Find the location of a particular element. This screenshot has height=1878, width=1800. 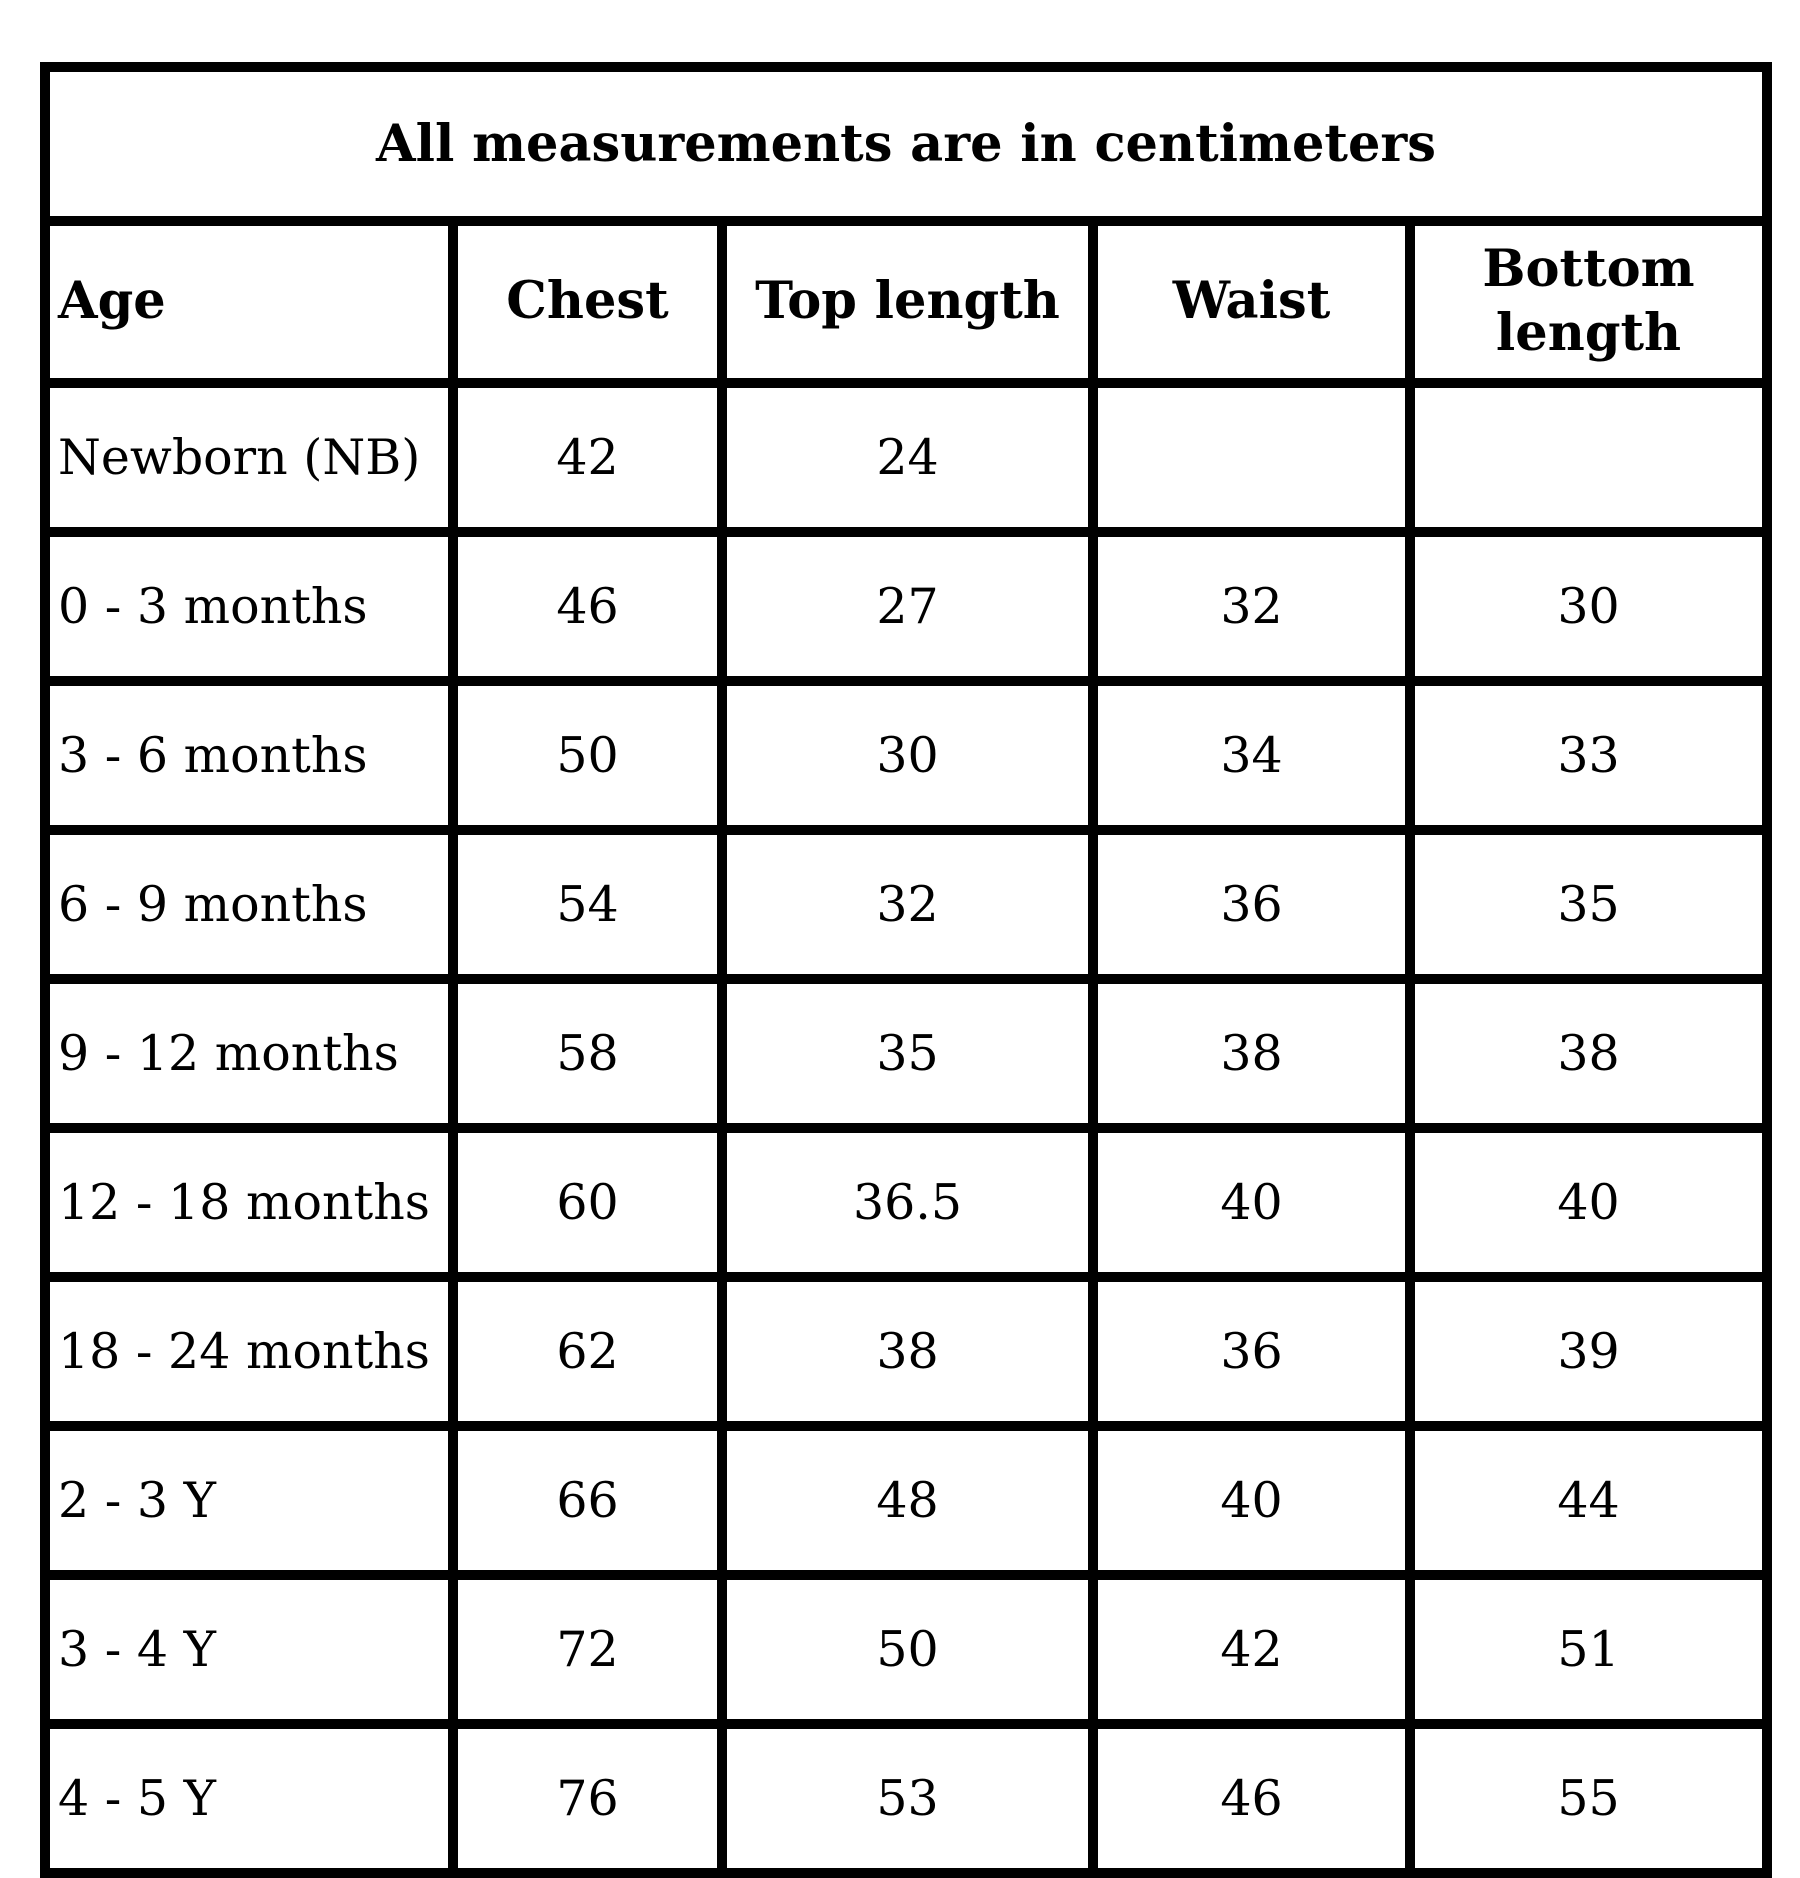

waist-cell: 34 is located at coordinates (1251, 755).